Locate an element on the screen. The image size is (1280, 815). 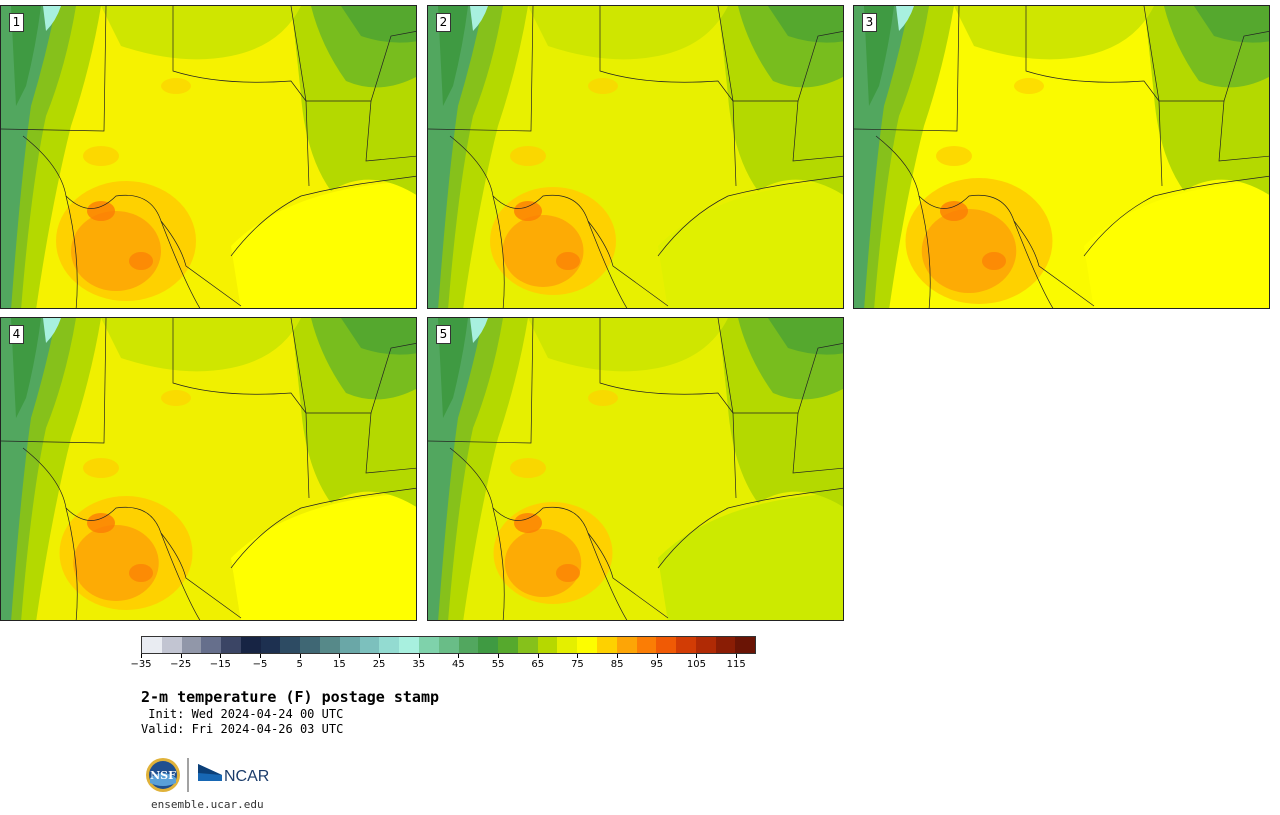
site-url: ensemble.ucar.edu is located at coordinates (207, 804).